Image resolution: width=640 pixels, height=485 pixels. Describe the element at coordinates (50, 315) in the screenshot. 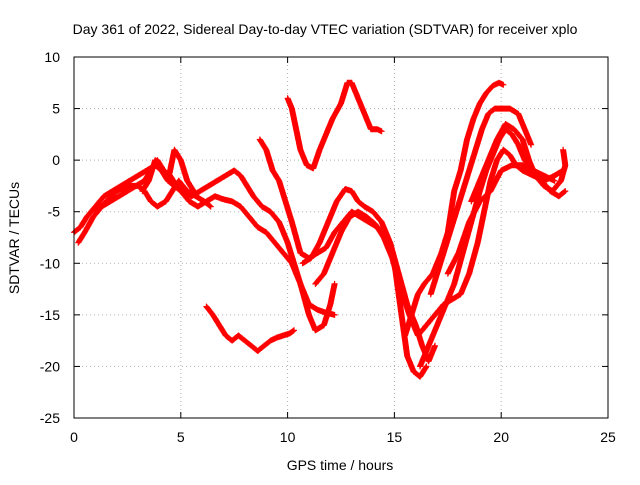

I see `y-tick-label: -15` at that location.